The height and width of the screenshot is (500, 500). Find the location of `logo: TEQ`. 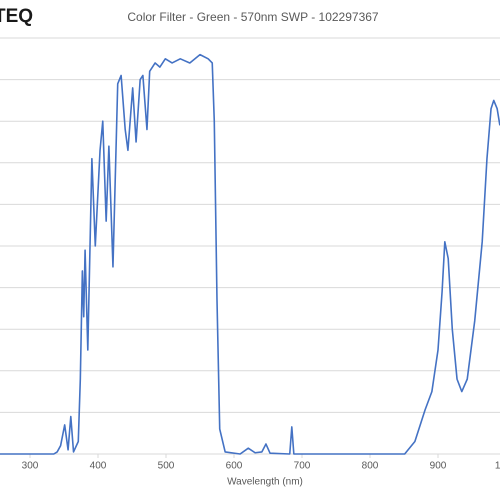

logo: TEQ is located at coordinates (16, 16).